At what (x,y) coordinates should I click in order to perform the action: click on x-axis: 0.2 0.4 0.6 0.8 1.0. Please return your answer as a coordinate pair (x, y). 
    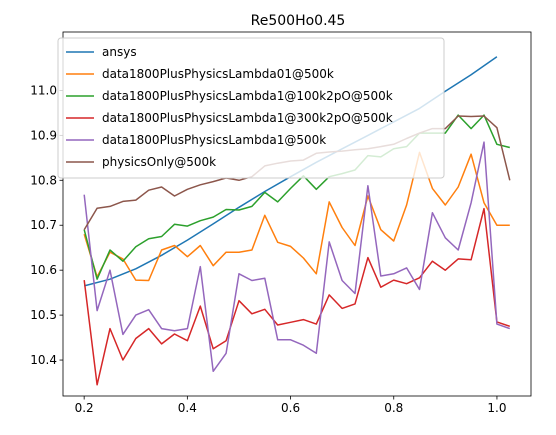
    Looking at the image, I should click on (291, 405).